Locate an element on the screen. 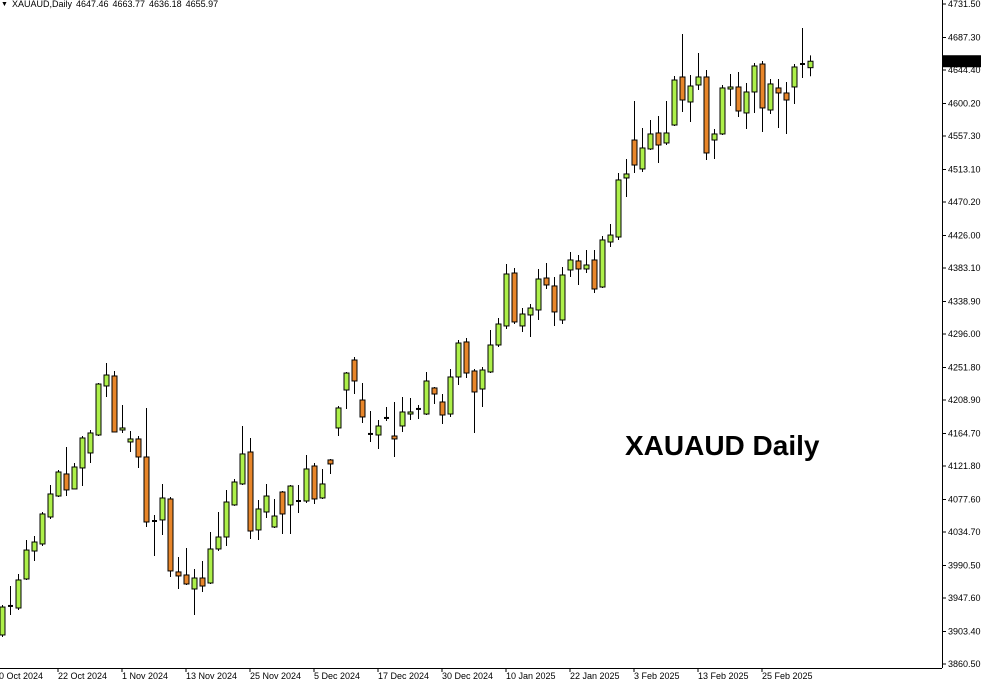  ohlc-high: 4663.77 is located at coordinates (129, 4).